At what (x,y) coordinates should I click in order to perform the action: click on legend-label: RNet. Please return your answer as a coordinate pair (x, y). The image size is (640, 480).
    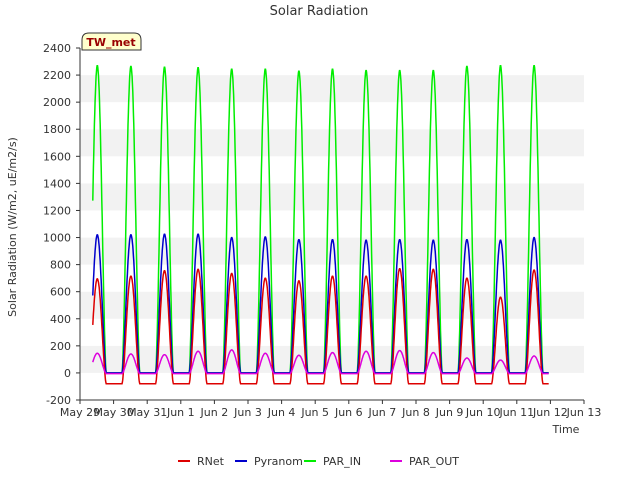
    Looking at the image, I should click on (211, 461).